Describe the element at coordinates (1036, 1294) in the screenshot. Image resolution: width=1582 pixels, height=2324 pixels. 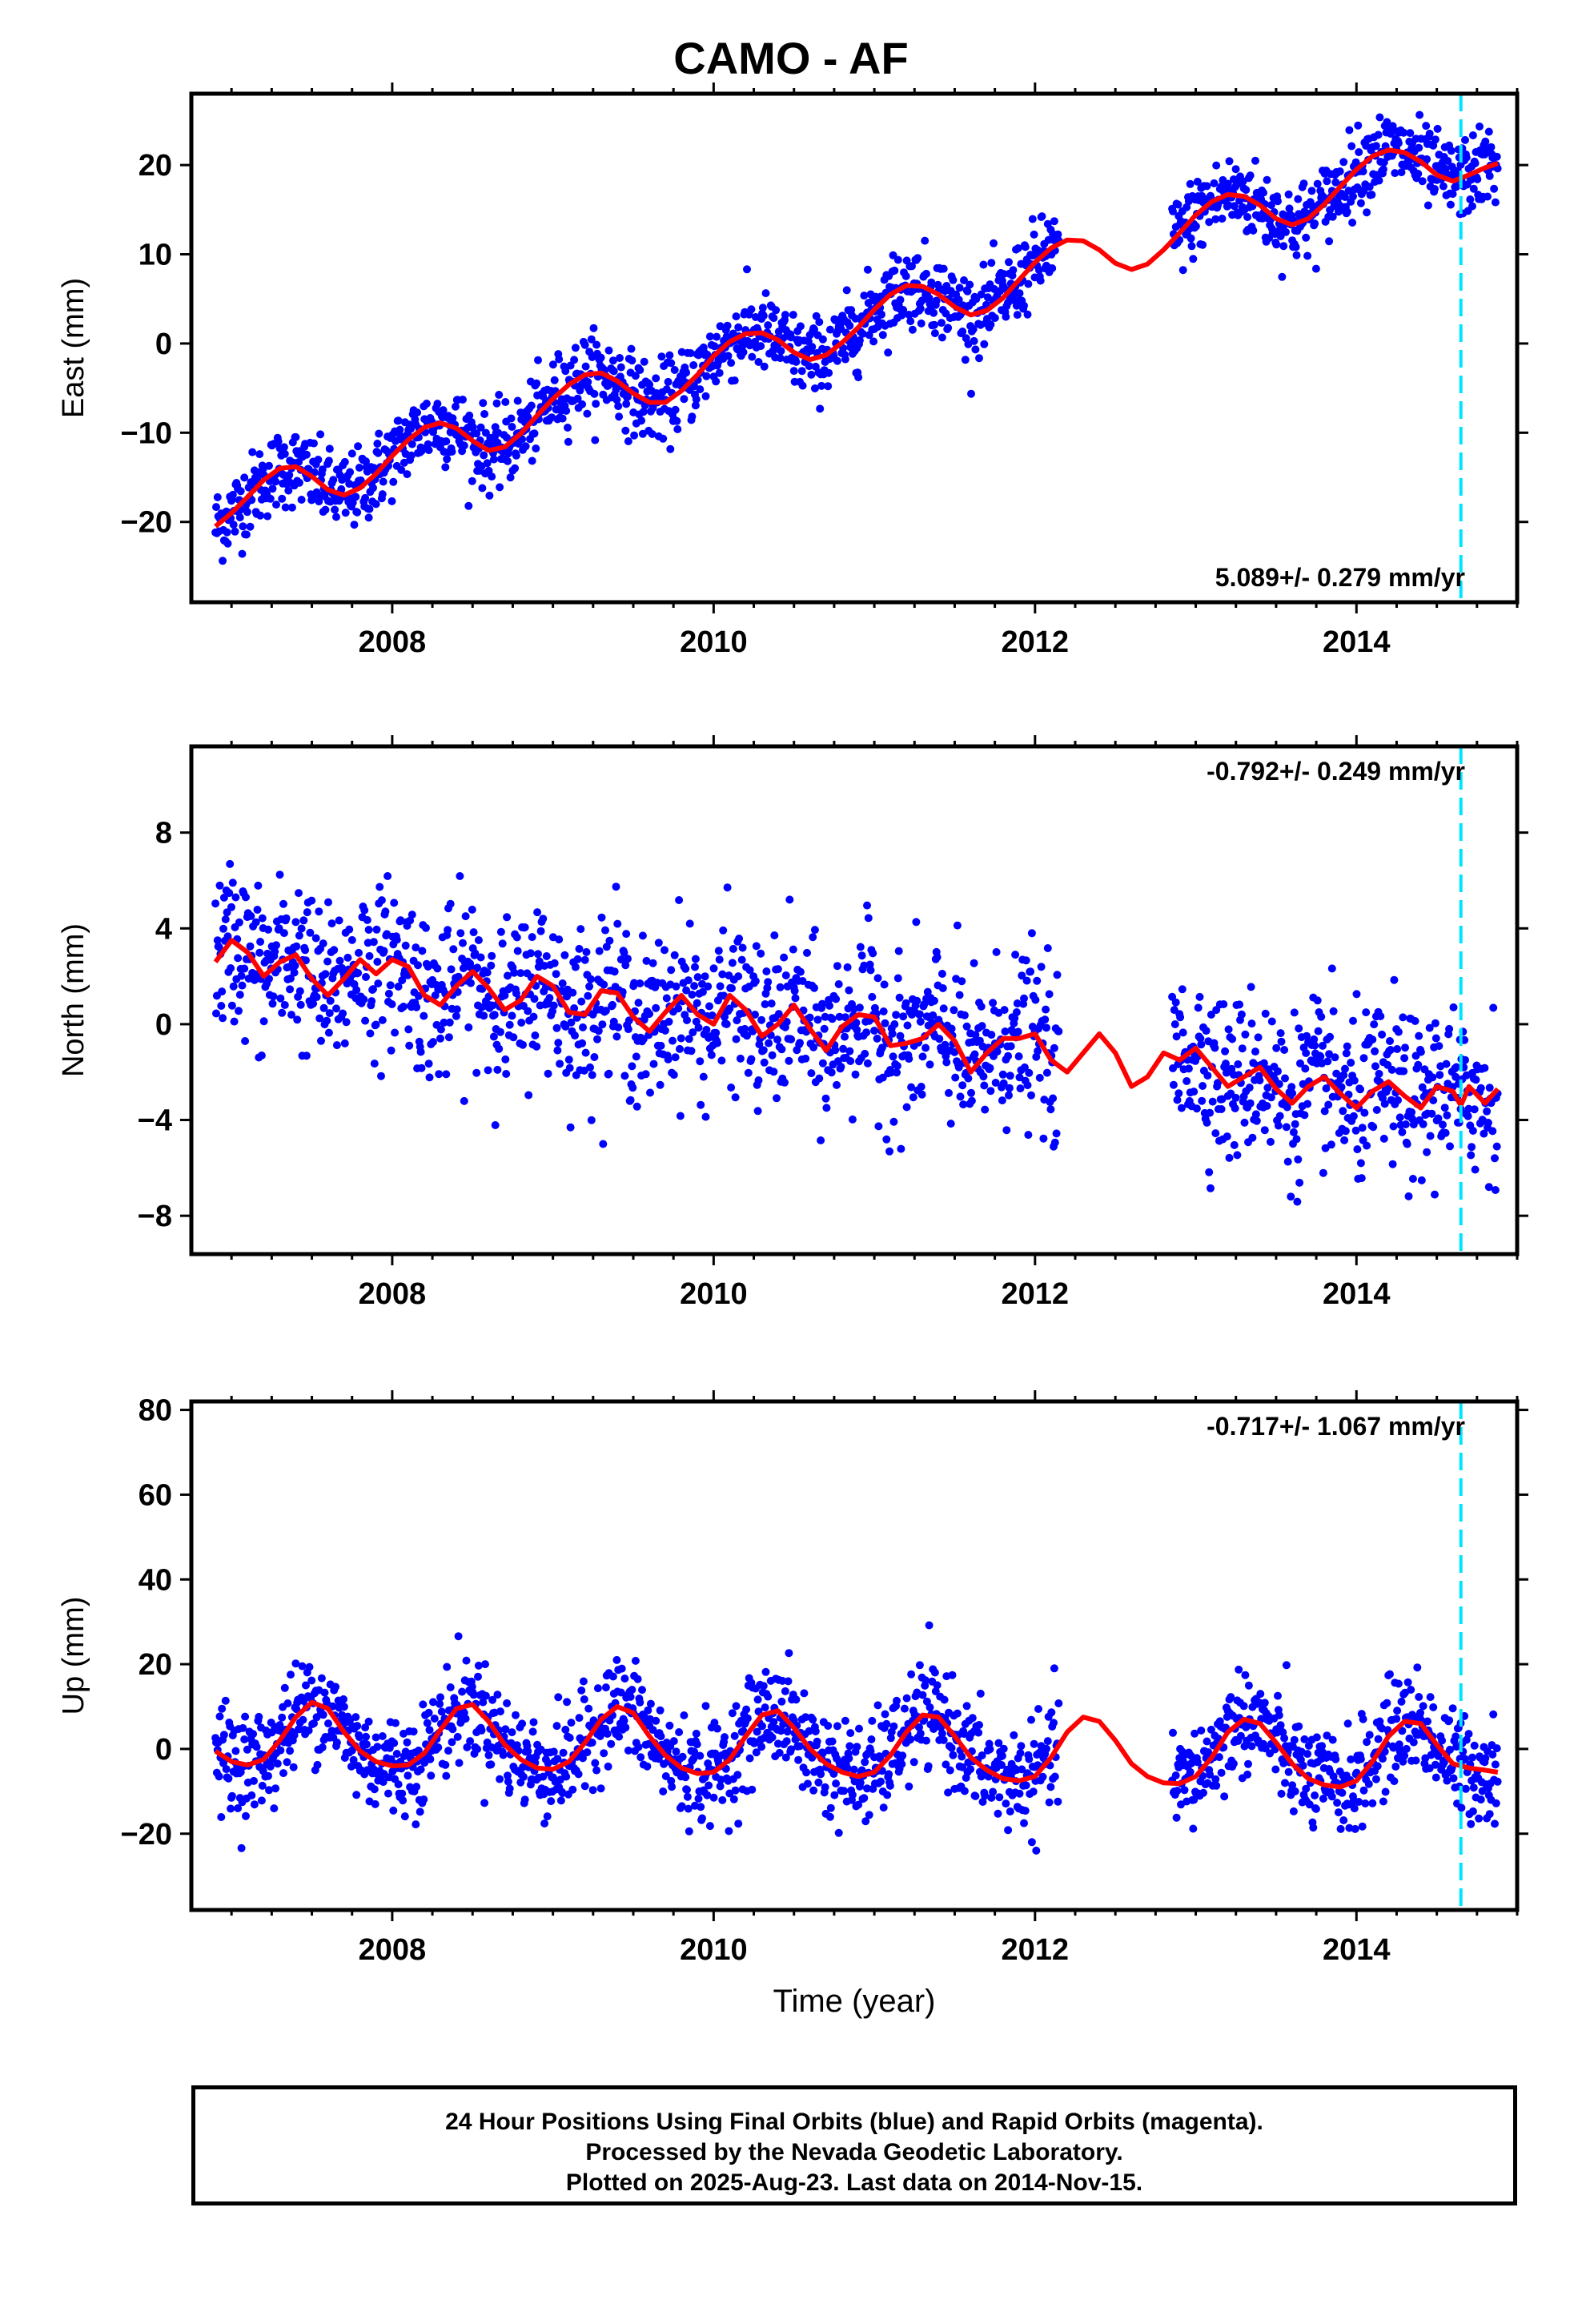
I see `panel-2-xtick-label: 2012` at that location.